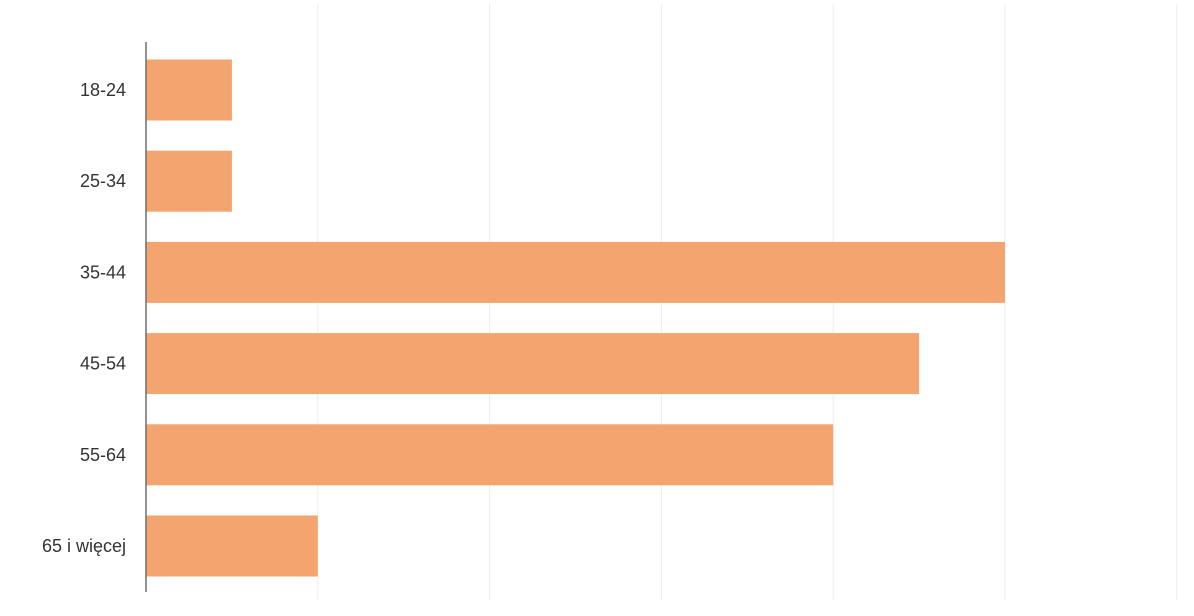 Image resolution: width=1194 pixels, height=616 pixels. What do you see at coordinates (84, 546) in the screenshot?
I see `category-label-5: 65 i więcej` at bounding box center [84, 546].